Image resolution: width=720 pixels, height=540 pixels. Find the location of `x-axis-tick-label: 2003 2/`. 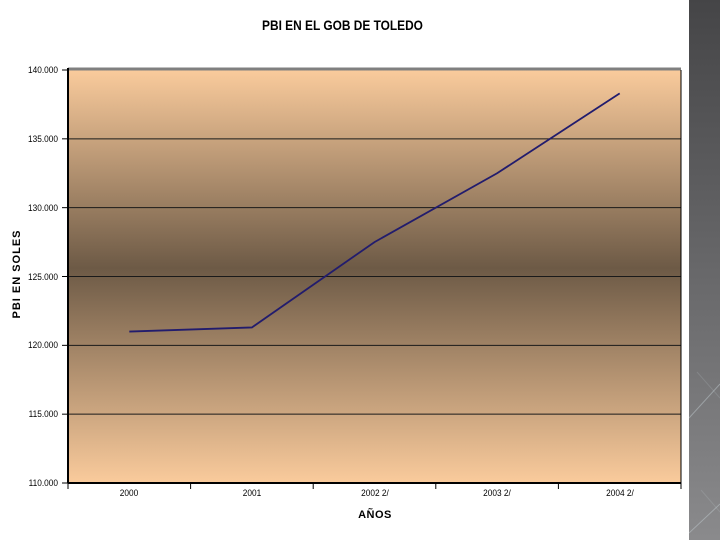

x-axis-tick-label: 2003 2/ is located at coordinates (497, 493).